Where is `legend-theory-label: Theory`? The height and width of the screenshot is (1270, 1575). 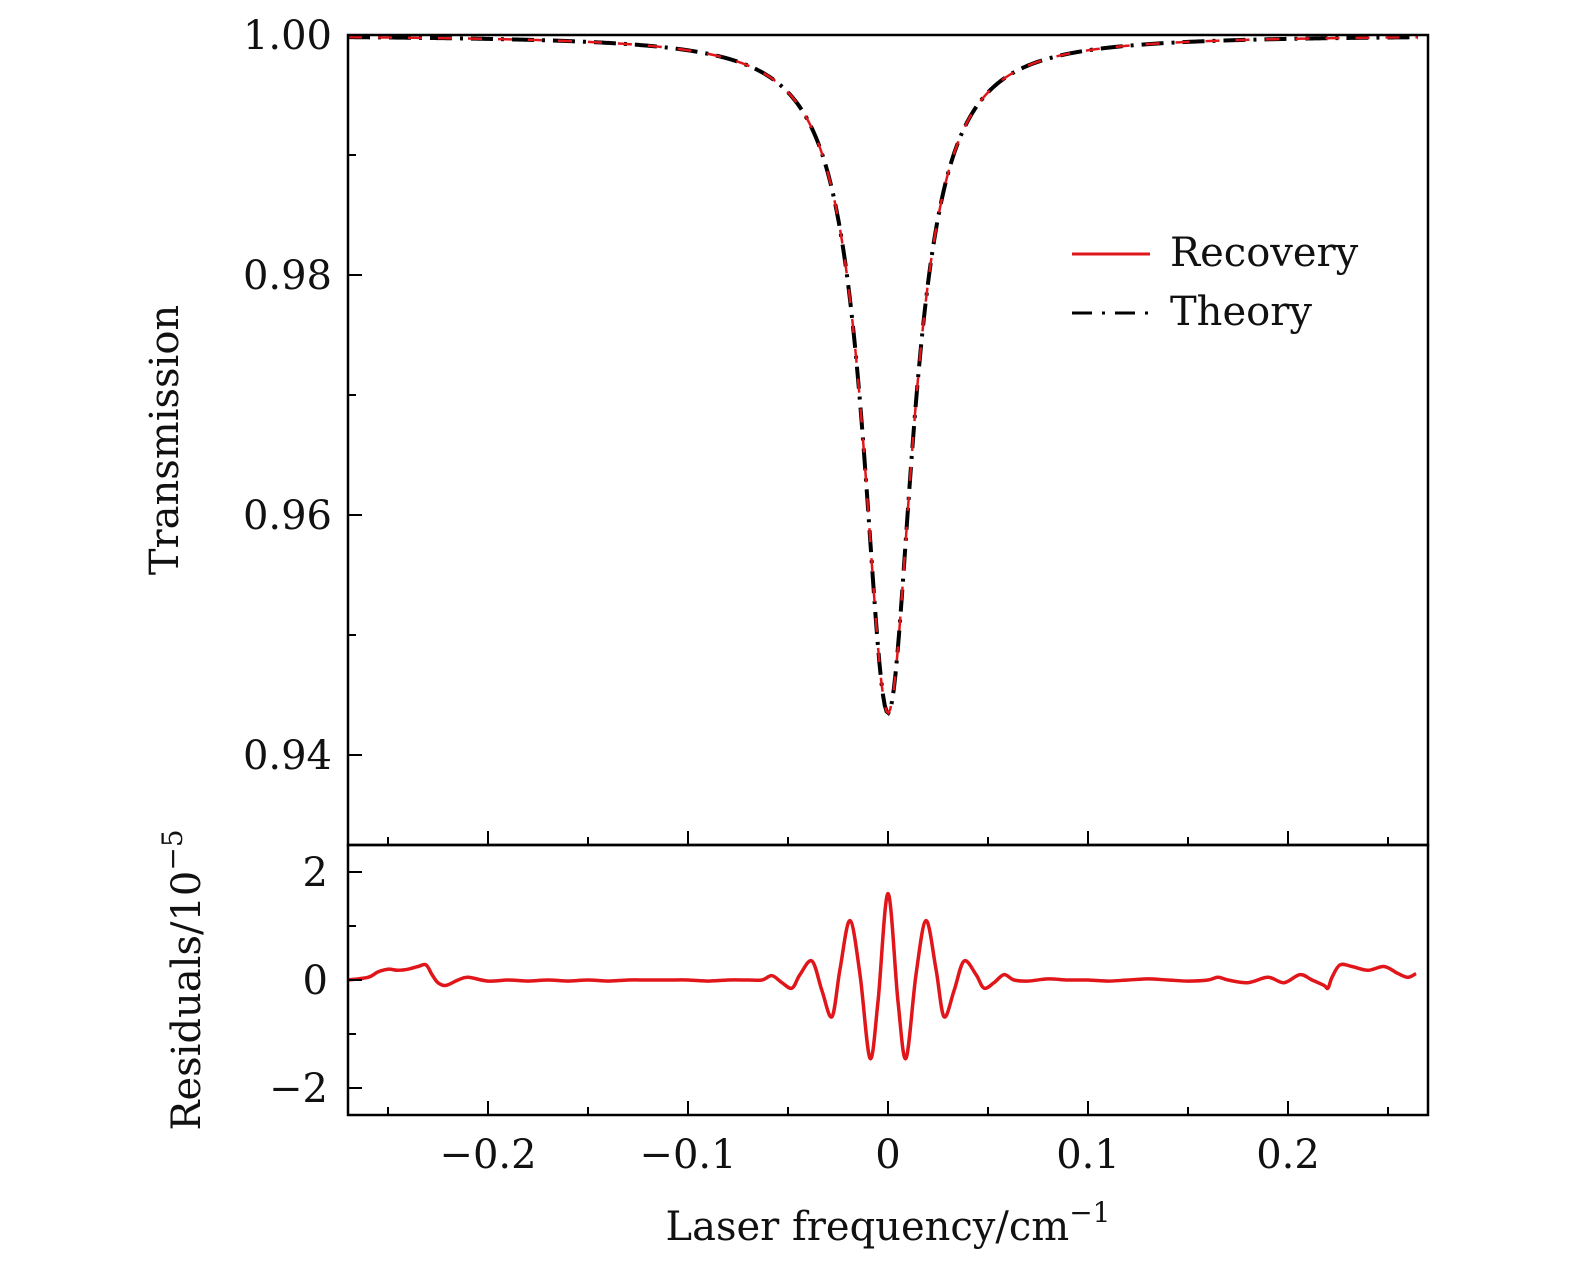
legend-theory-label: Theory is located at coordinates (1241, 312).